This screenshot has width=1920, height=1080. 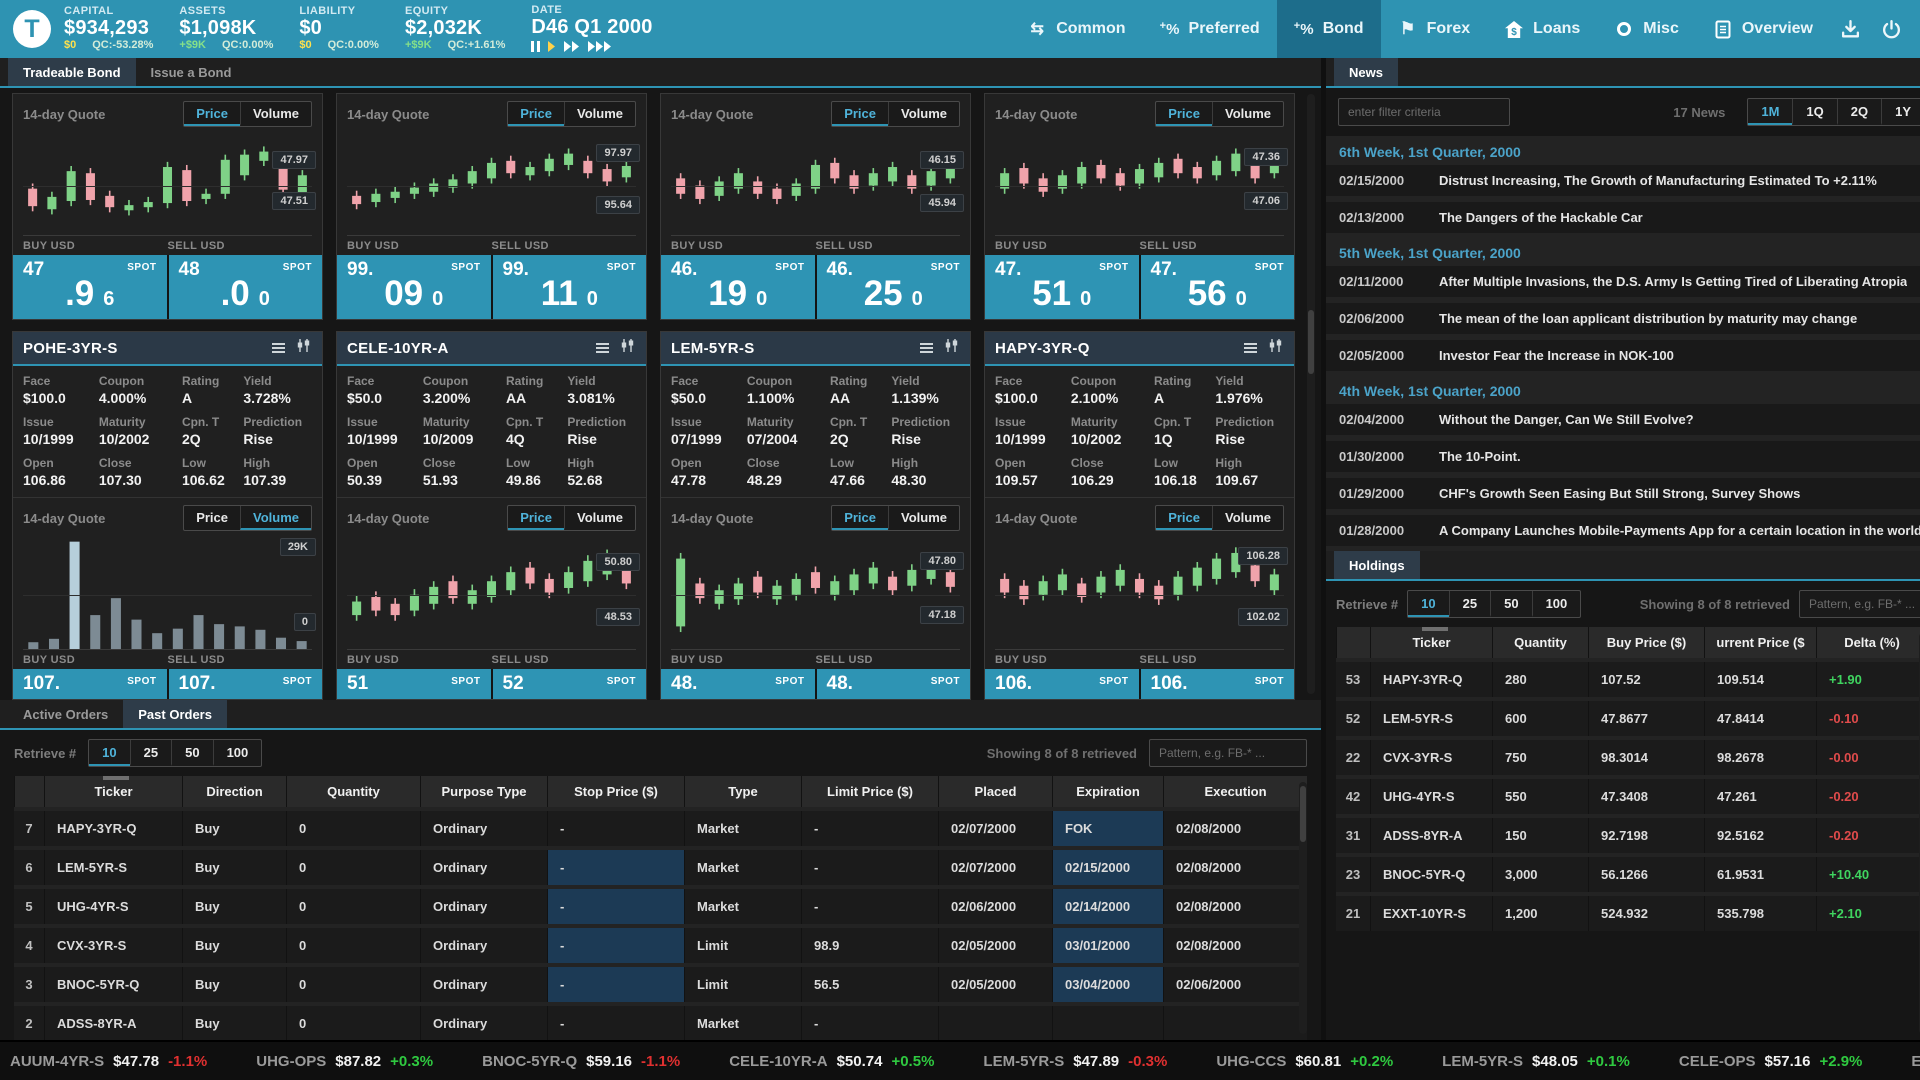 What do you see at coordinates (1217, 684) in the screenshot?
I see `sell-spot-button: 106. SPOT` at bounding box center [1217, 684].